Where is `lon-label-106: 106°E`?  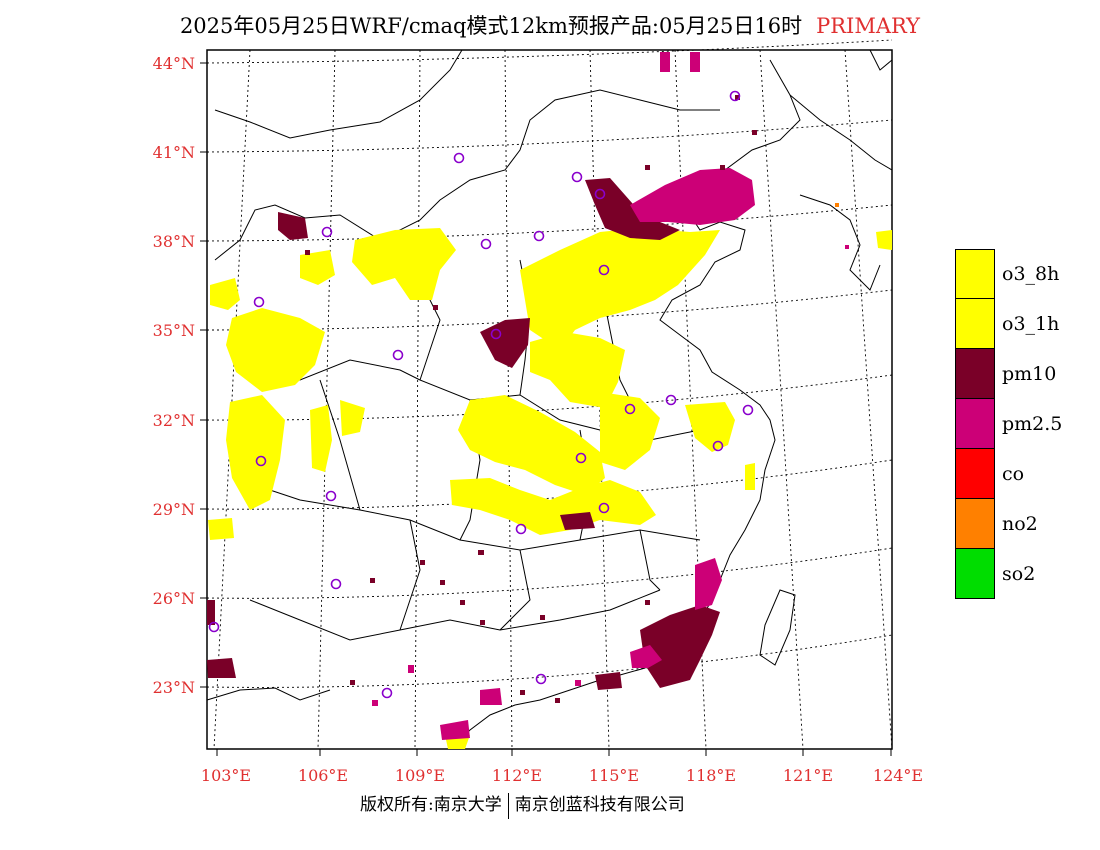 lon-label-106: 106°E is located at coordinates (323, 775).